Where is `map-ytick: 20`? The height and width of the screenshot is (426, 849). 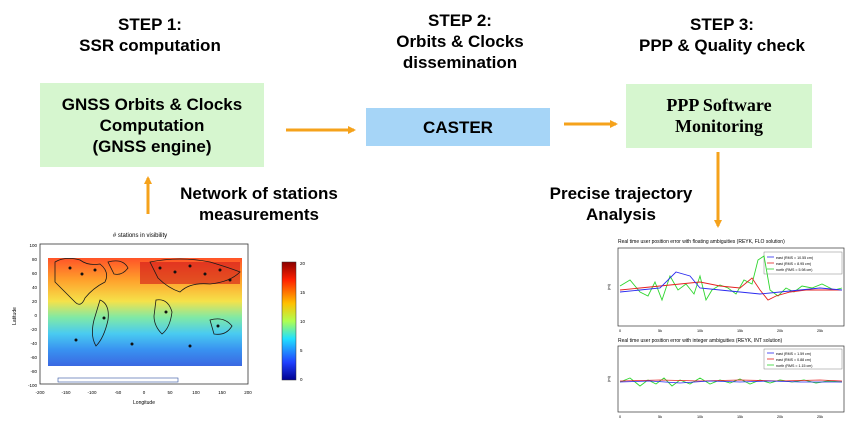 map-ytick: 20 is located at coordinates (35, 301).